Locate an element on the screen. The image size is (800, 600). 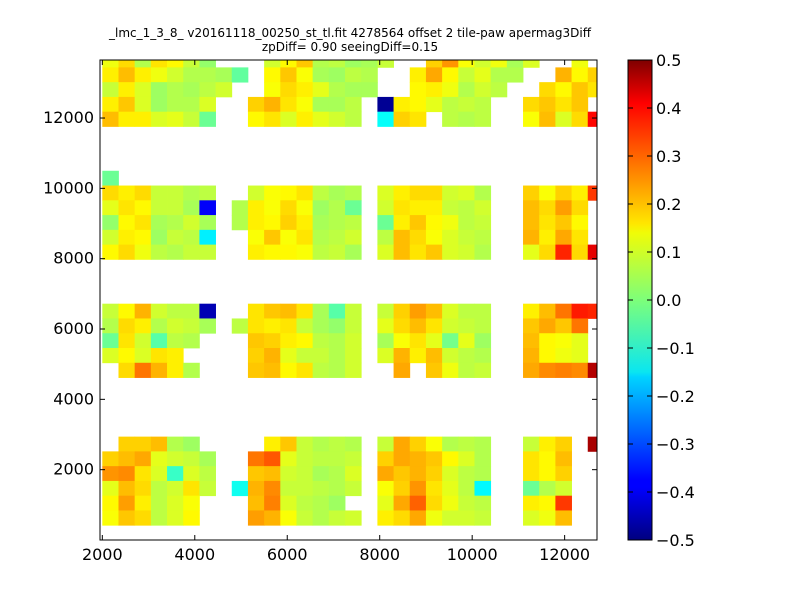
colorbar-tick-label: −0.5 is located at coordinates (675, 540).